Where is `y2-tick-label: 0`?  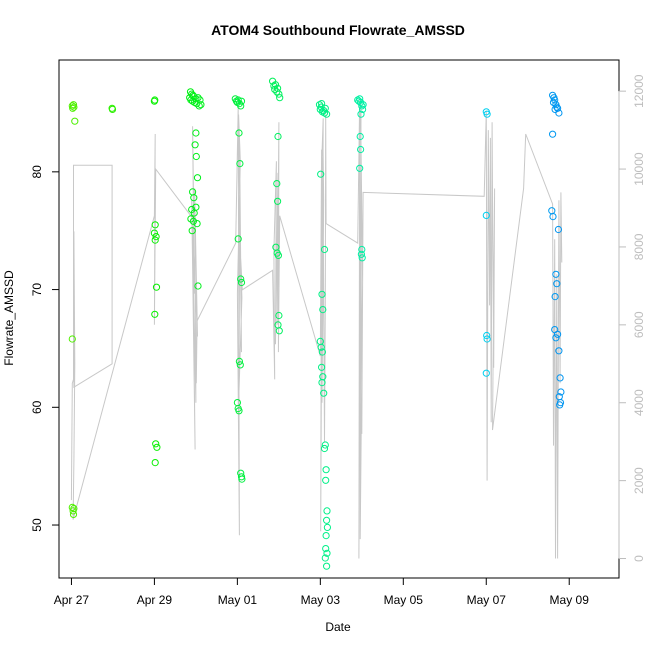
y2-tick-label: 0 is located at coordinates (639, 558).